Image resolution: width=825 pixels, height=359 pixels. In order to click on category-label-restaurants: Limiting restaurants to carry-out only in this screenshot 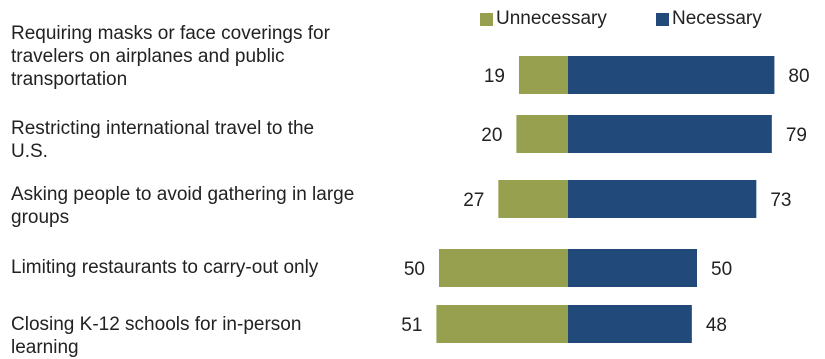, I will do `click(165, 267)`.